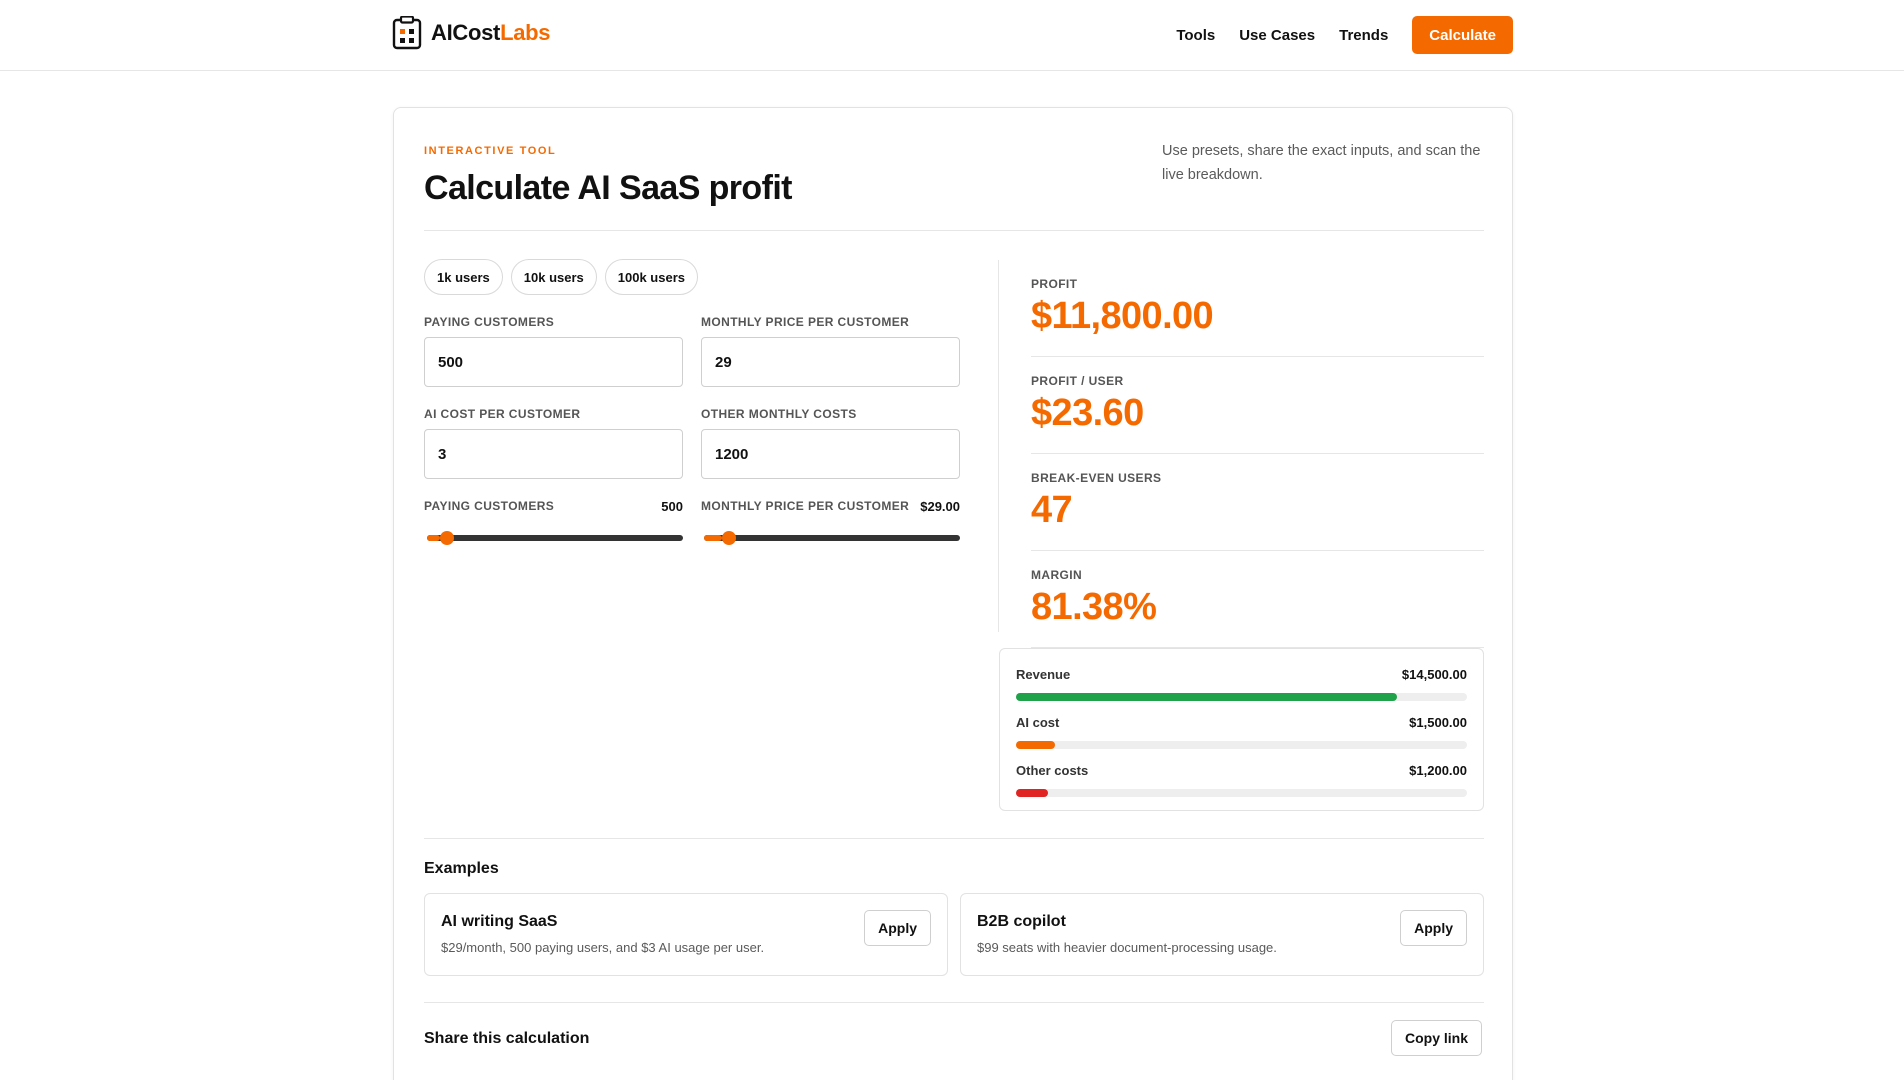 The height and width of the screenshot is (1080, 1904). I want to click on metric-profit: PROFIT $11,800.00, so click(1257, 308).